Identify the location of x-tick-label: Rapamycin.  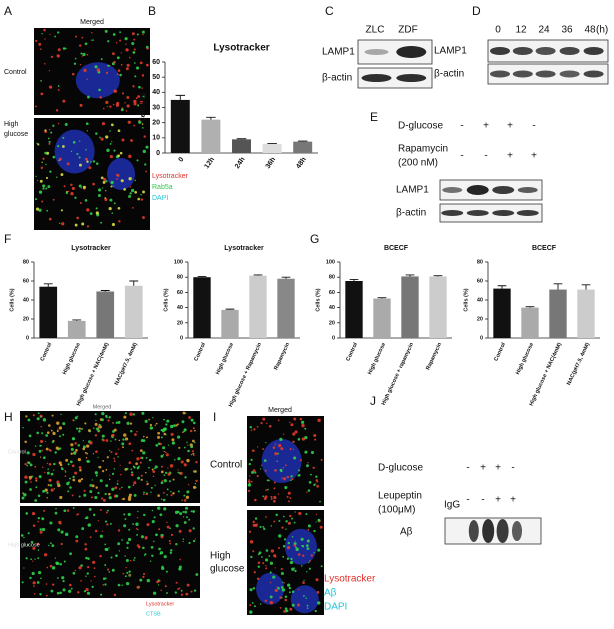
(434, 356).